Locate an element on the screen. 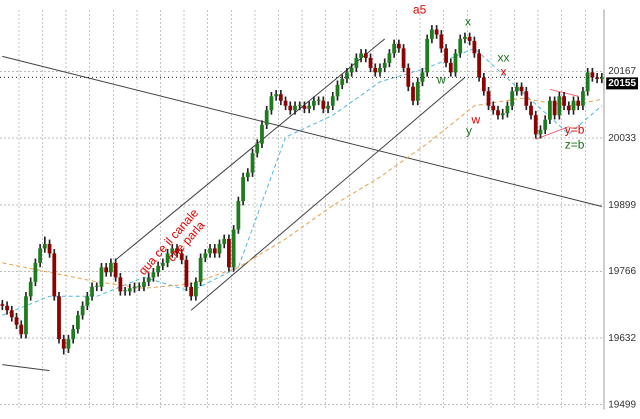 The width and height of the screenshot is (640, 419). ref-line-label: 20155 is located at coordinates (622, 84).